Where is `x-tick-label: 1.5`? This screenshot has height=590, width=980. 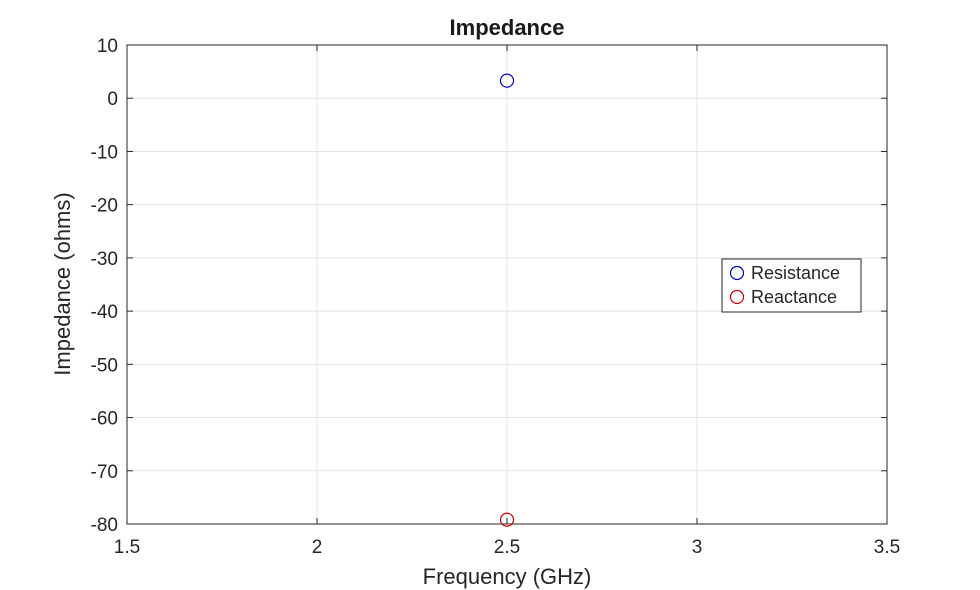 x-tick-label: 1.5 is located at coordinates (127, 547).